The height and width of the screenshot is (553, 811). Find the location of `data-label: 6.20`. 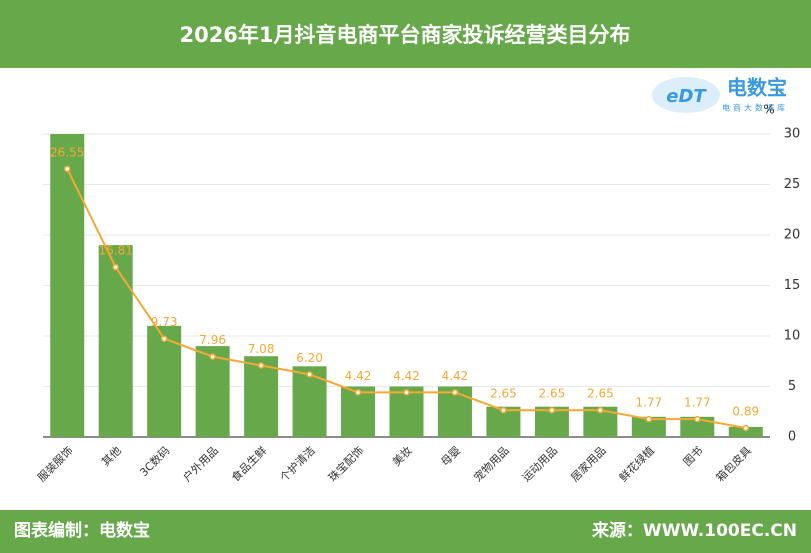

data-label: 6.20 is located at coordinates (309, 358).